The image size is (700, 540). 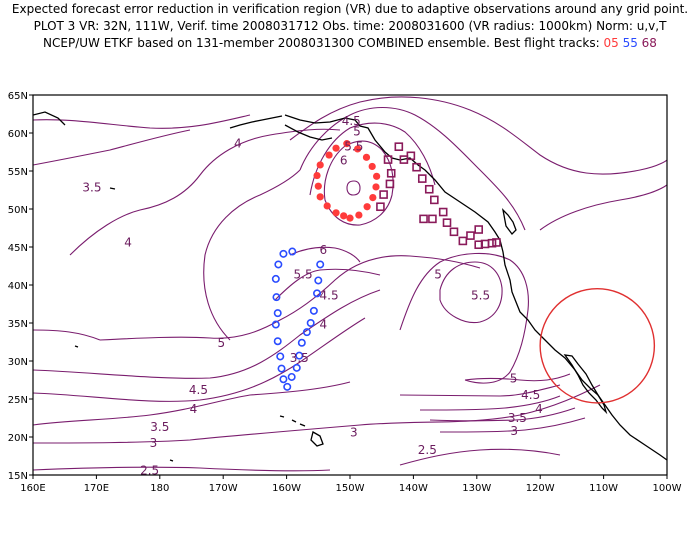 I want to click on lon-tick-label: 120W, so click(x=540, y=488).